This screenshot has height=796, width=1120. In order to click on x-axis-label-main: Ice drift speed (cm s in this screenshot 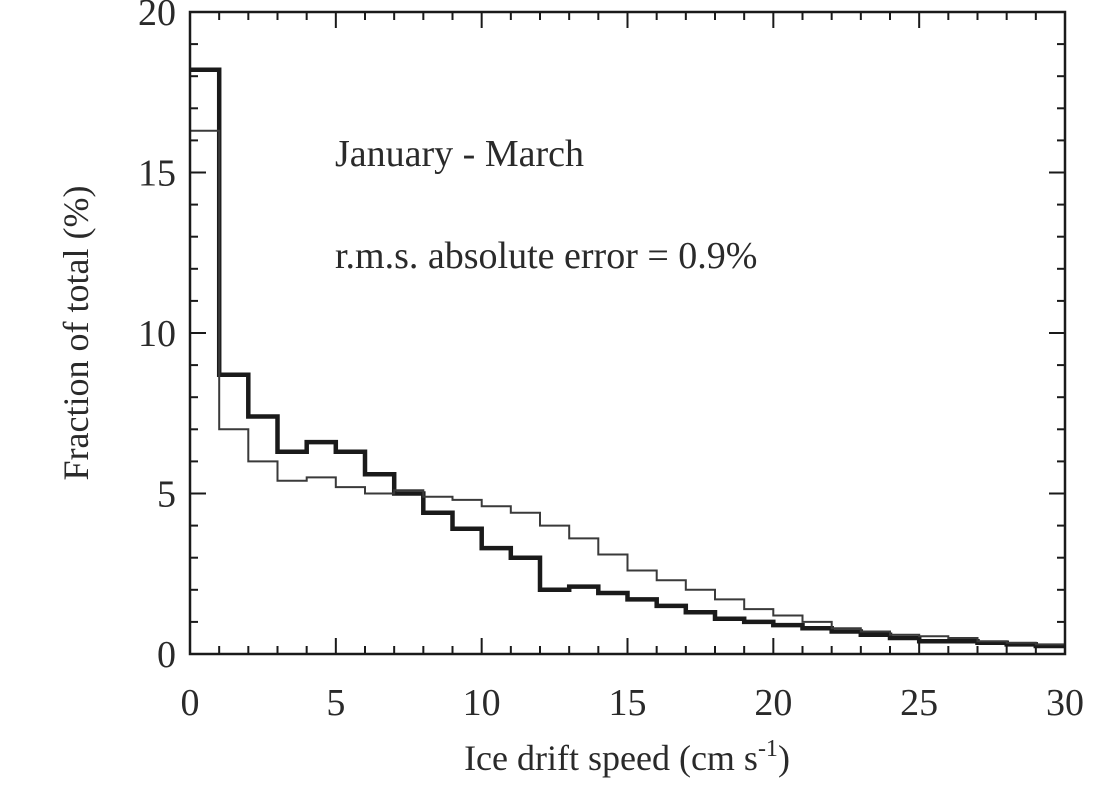, I will do `click(611, 758)`.